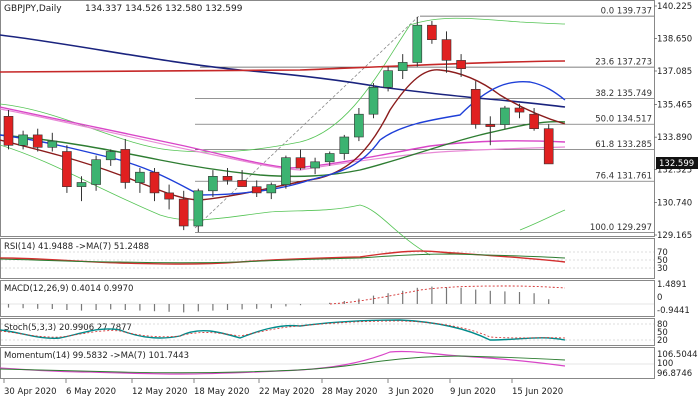 The height and width of the screenshot is (400, 700). Describe the element at coordinates (662, 333) in the screenshot. I see `stoch-tick-50: 50` at that location.